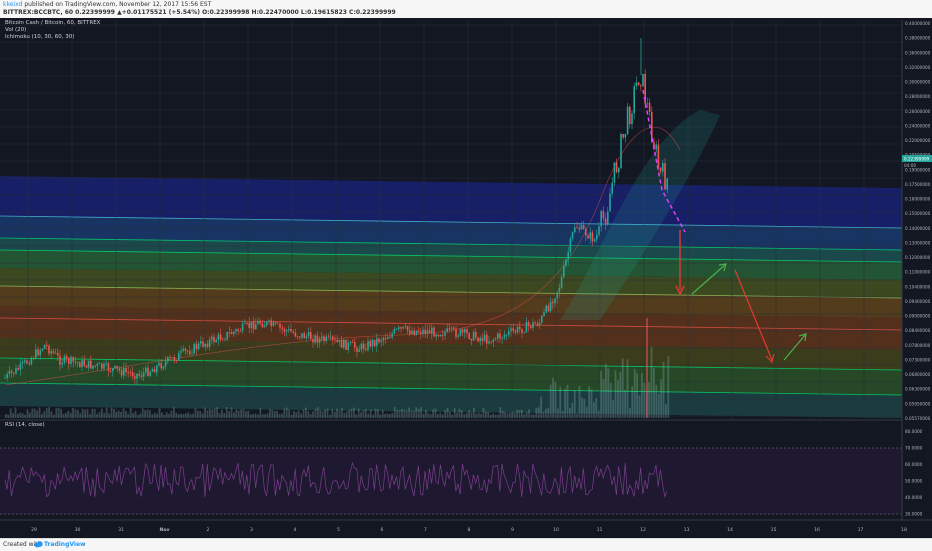  Describe the element at coordinates (40, 37) in the screenshot. I see `ichimoku-legend: Ichimoku (10, 30, 60, 30)` at that location.